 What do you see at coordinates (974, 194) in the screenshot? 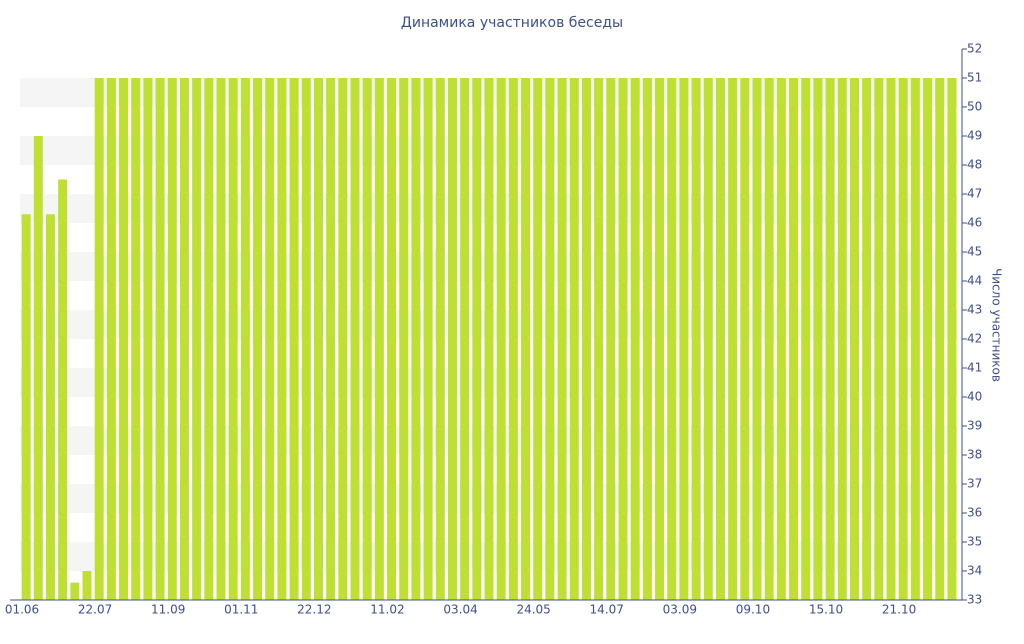
I see `y-tick-label: 47` at bounding box center [974, 194].